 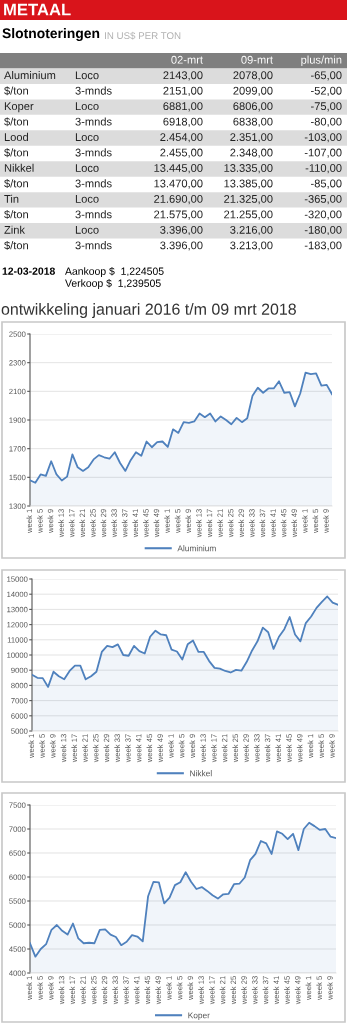 I want to click on text: 2078,00, so click(x=253, y=76).